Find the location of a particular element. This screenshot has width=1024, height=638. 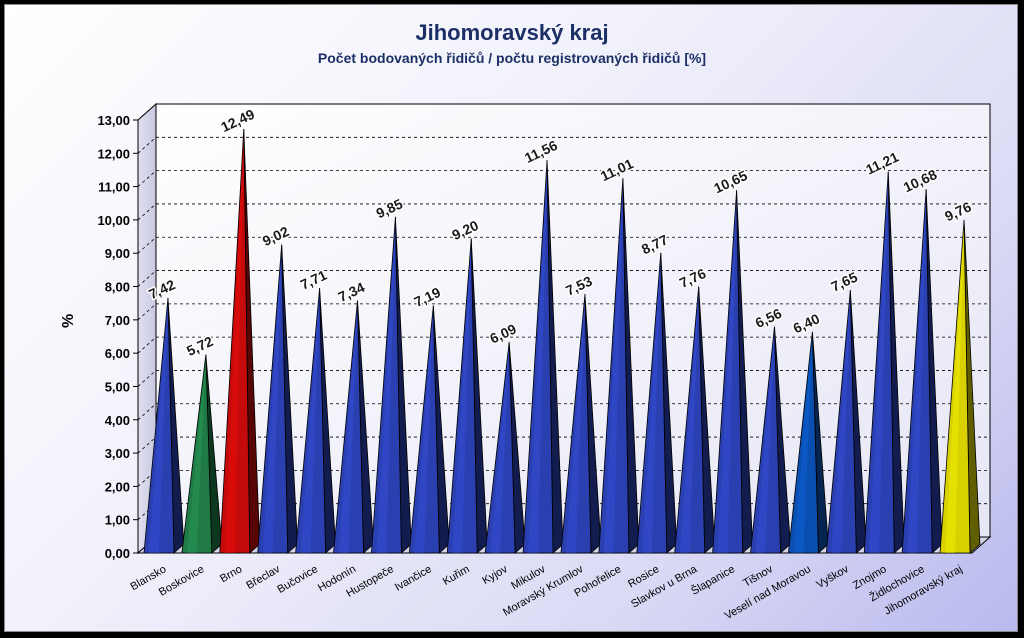

y-tick-label: 12,00 is located at coordinates (113, 153).